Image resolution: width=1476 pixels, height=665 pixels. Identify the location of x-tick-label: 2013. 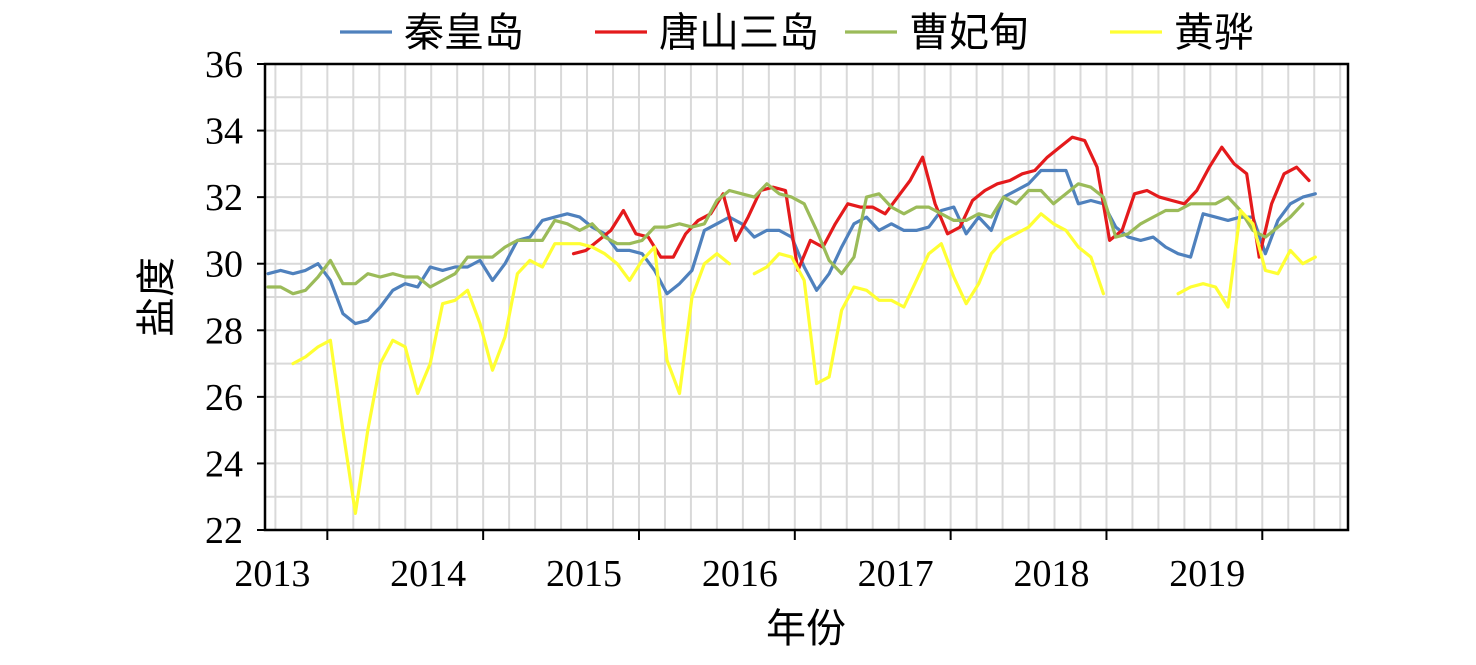
(272, 574).